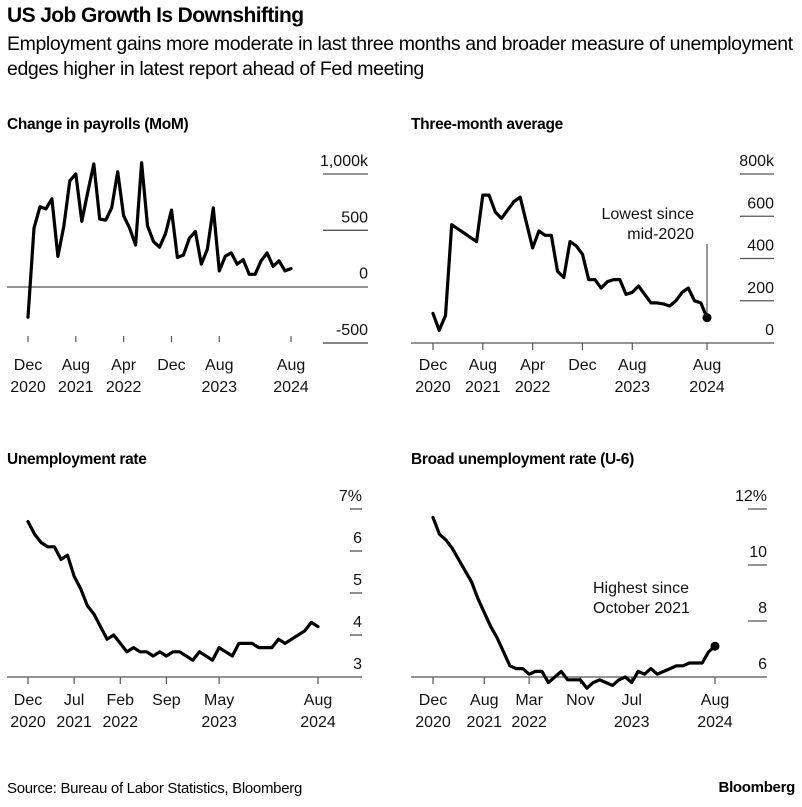 This screenshot has height=807, width=802. Describe the element at coordinates (757, 161) in the screenshot. I see `three-month-average-ytick-label: 800k` at that location.